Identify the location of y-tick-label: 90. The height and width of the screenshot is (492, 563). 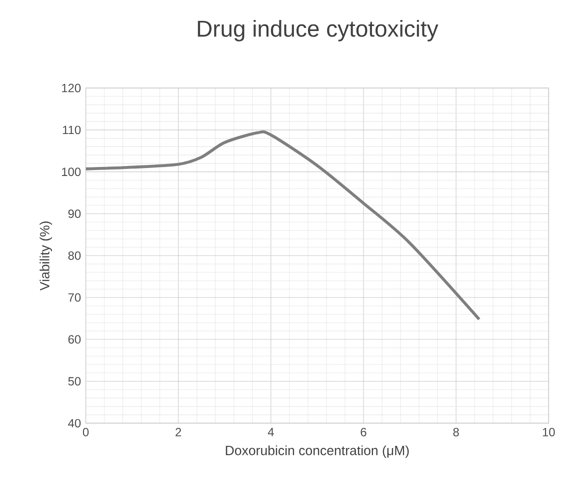
(74, 214).